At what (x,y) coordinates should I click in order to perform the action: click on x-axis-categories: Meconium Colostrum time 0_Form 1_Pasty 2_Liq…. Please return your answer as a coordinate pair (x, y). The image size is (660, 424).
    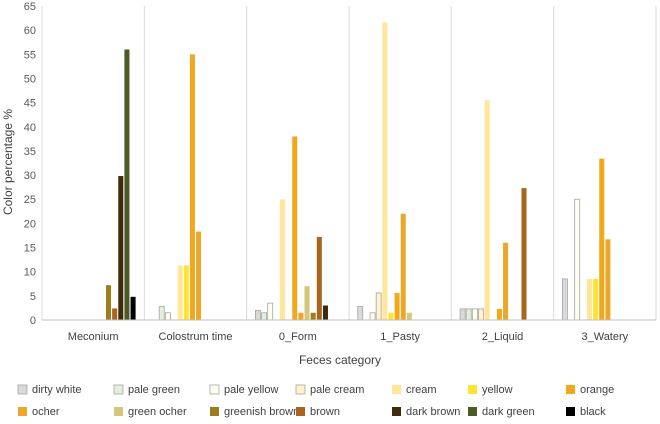
    Looking at the image, I should click on (348, 337).